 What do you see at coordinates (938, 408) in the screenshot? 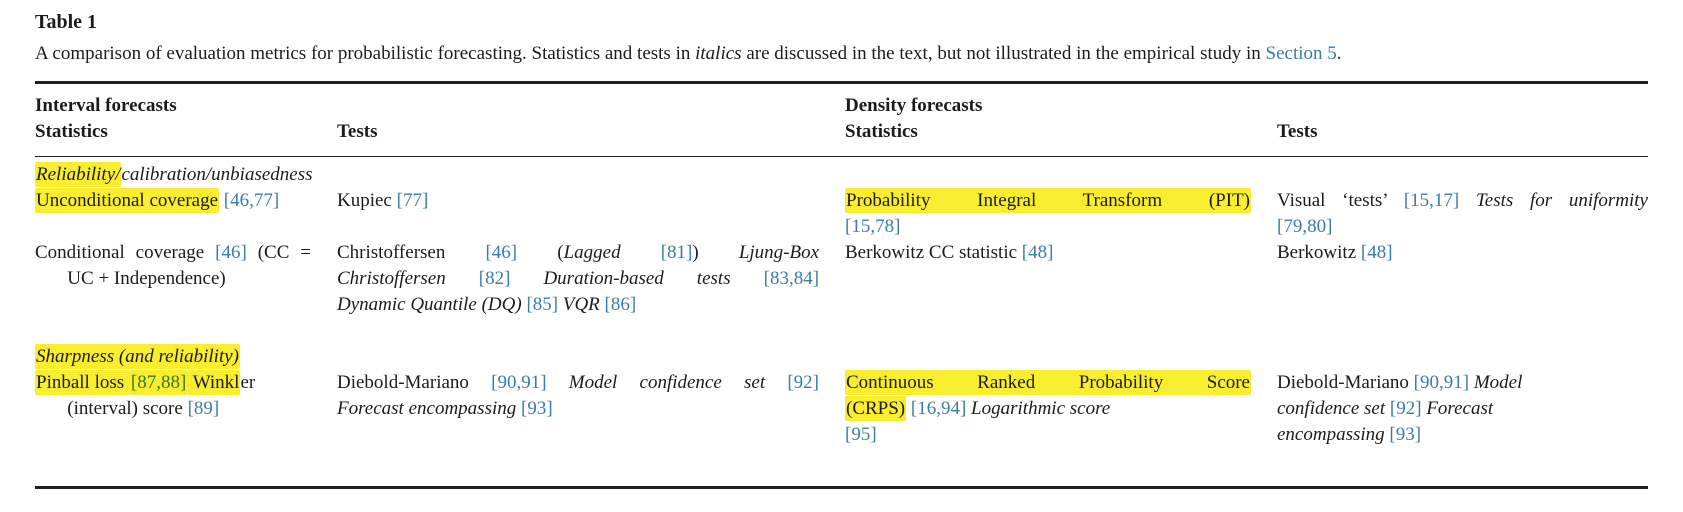
I see `citation-link: [16,94]` at bounding box center [938, 408].